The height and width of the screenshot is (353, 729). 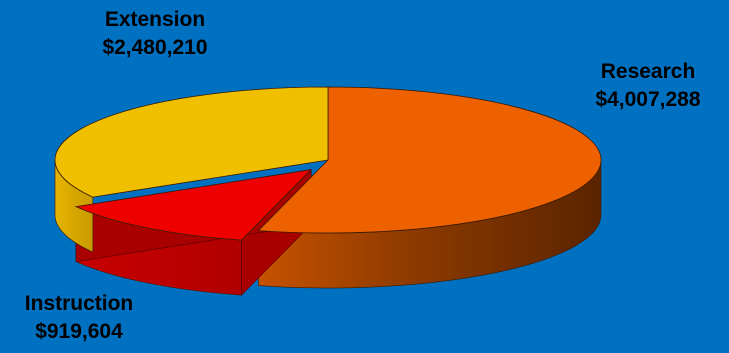 I want to click on pie-slice-extension, so click(x=191, y=142).